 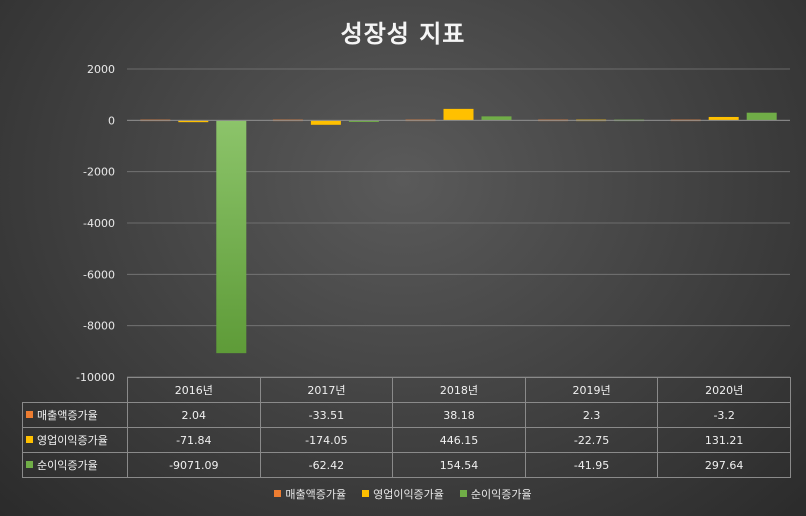 What do you see at coordinates (326, 440) in the screenshot?
I see `data-label: -174.05` at bounding box center [326, 440].